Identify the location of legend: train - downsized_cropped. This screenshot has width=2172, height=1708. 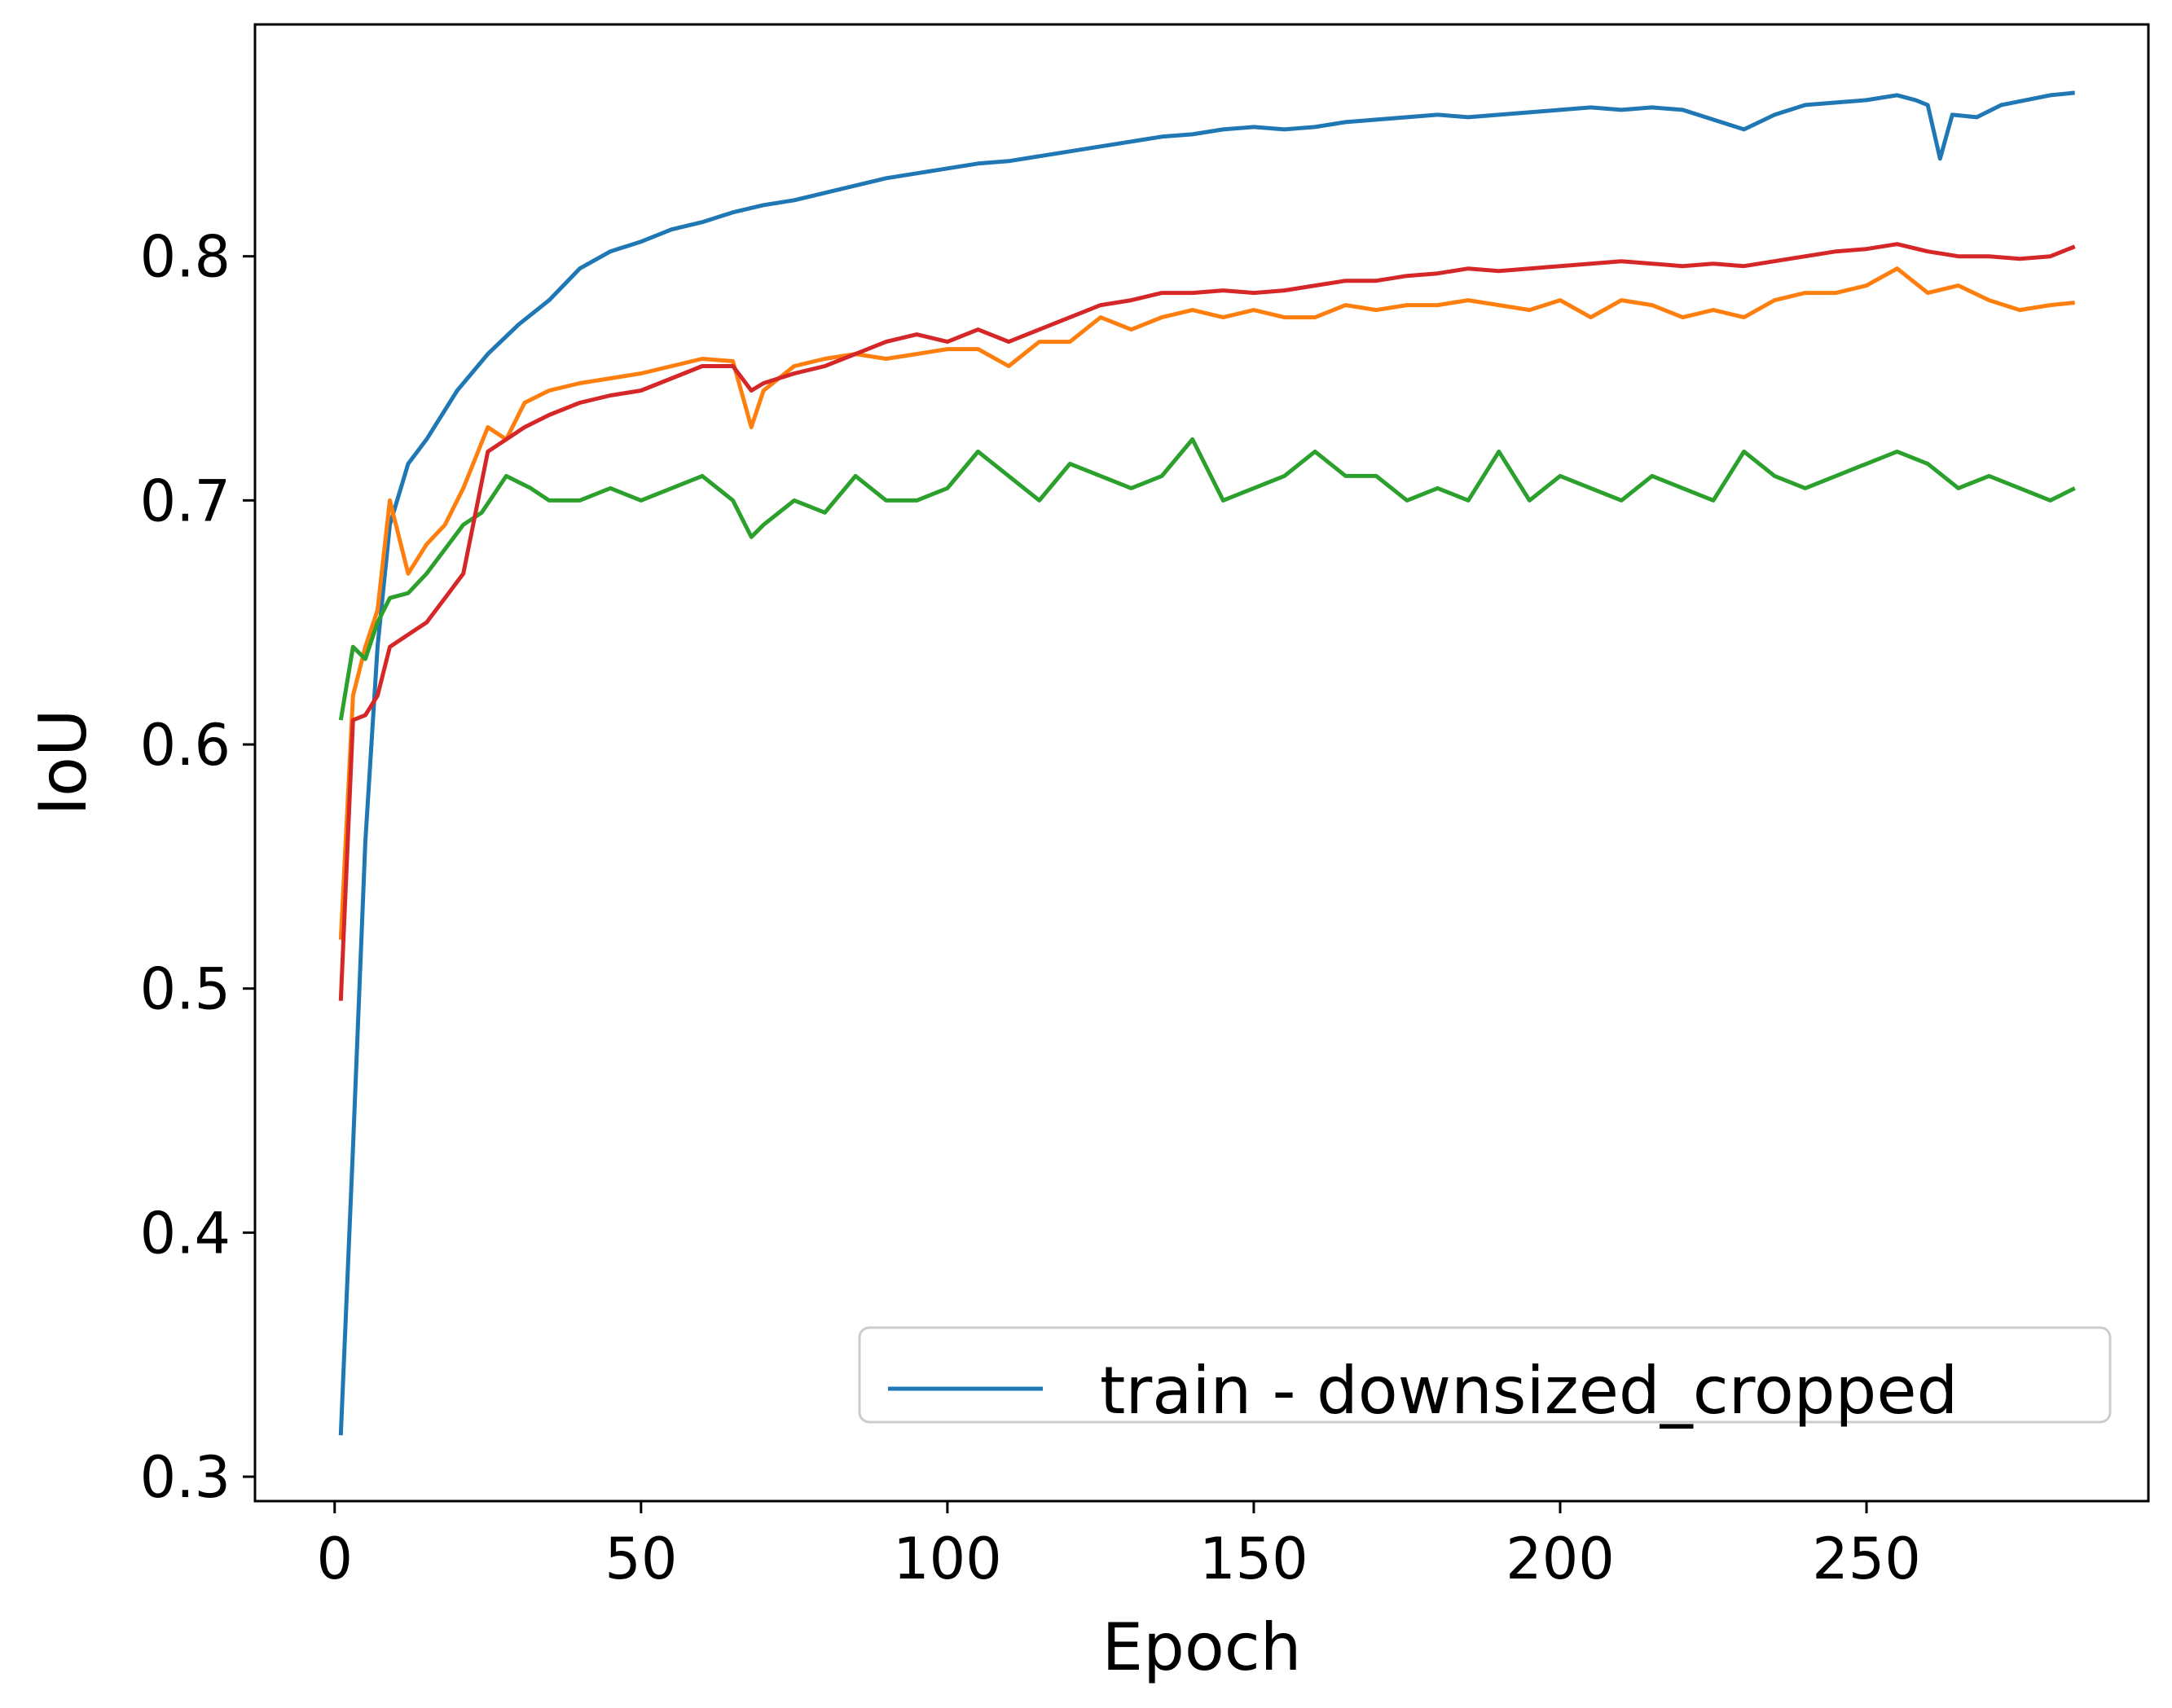
(1485, 1377).